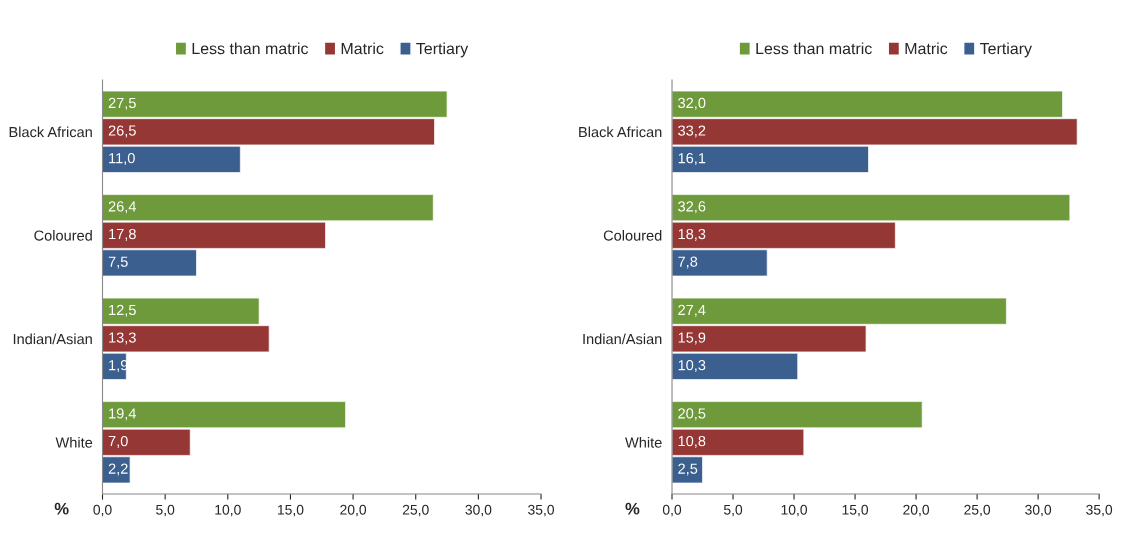 Image resolution: width=1139 pixels, height=552 pixels. What do you see at coordinates (692, 234) in the screenshot?
I see `data-label: 18,3` at bounding box center [692, 234].